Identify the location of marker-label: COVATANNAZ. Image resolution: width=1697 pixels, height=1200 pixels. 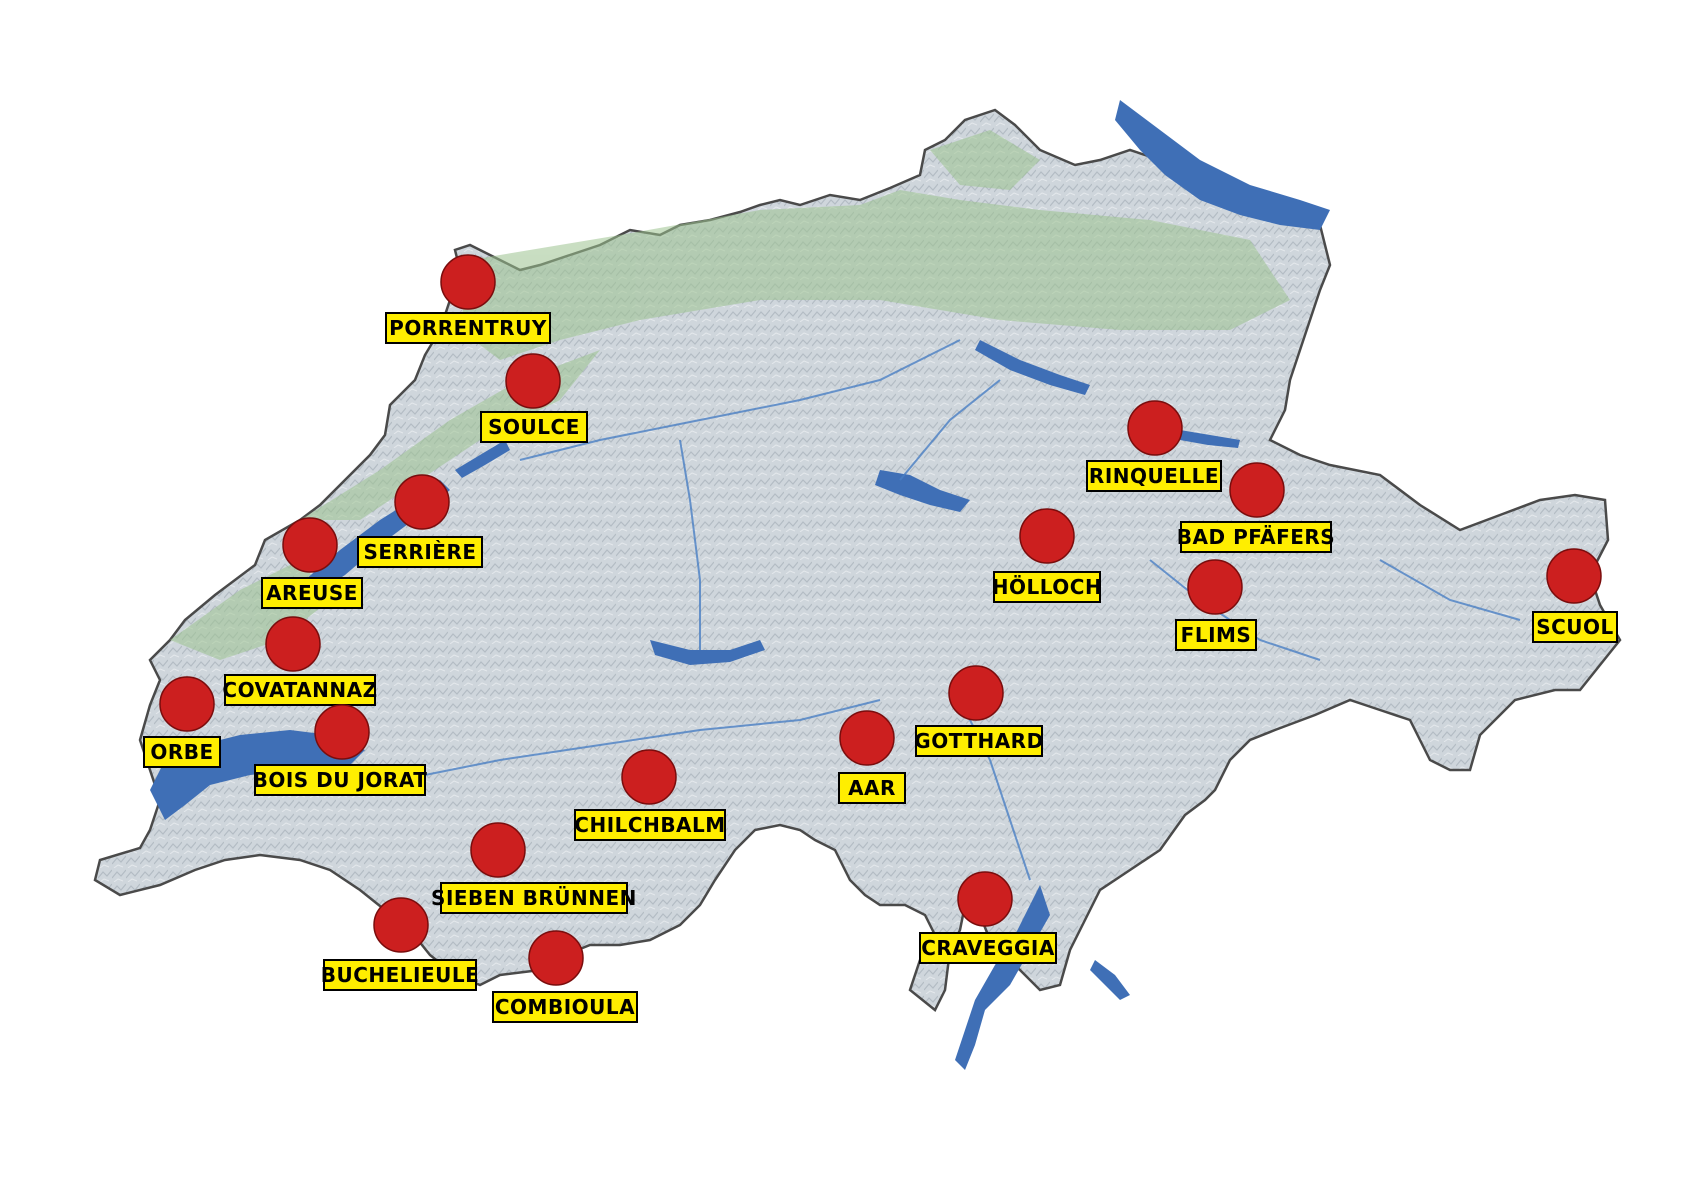
(299, 690).